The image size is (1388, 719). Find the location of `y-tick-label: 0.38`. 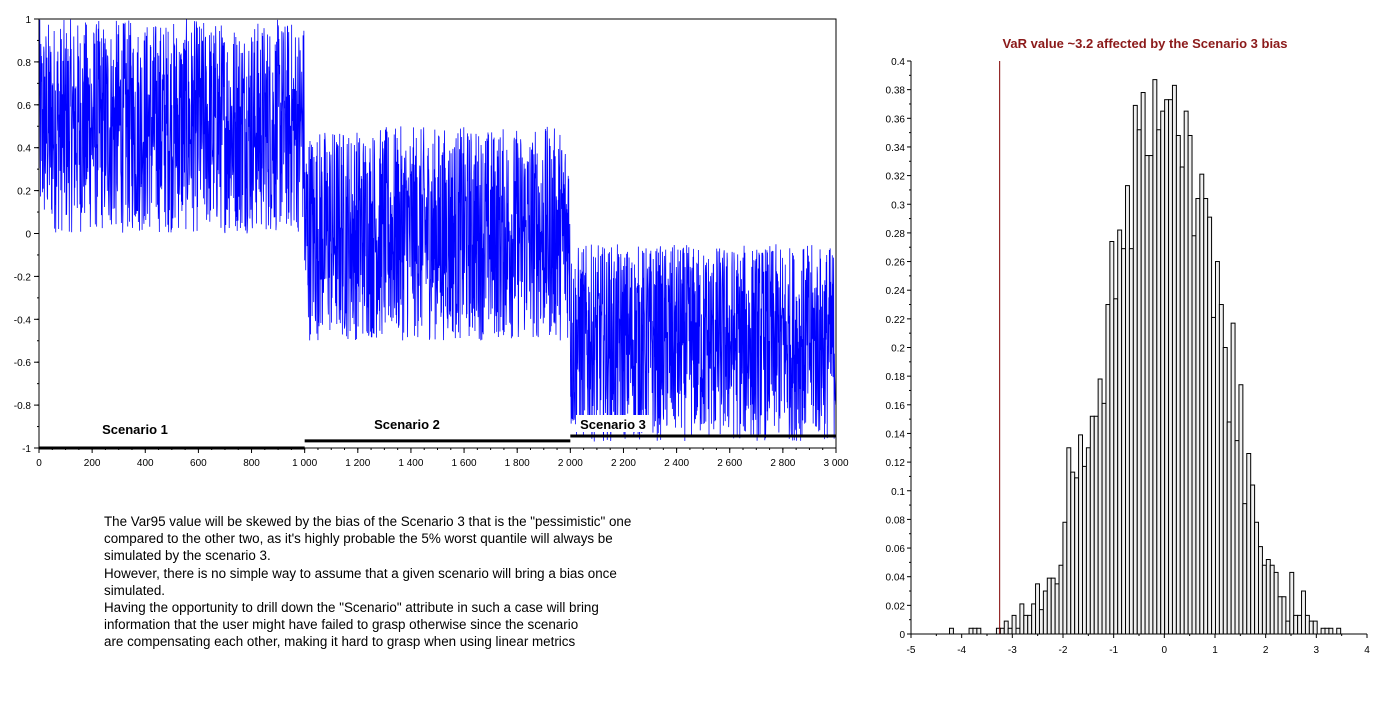

y-tick-label: 0.38 is located at coordinates (896, 91).